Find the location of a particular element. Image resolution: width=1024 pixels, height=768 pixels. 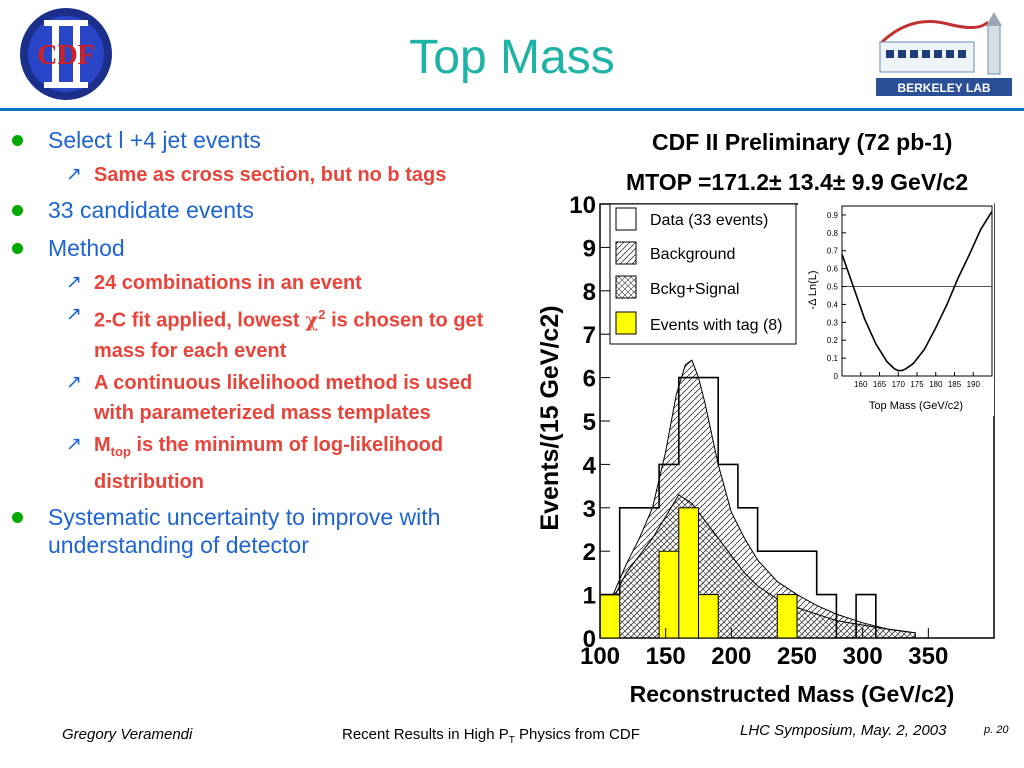

cdf-logo-disc is located at coordinates (66, 54).